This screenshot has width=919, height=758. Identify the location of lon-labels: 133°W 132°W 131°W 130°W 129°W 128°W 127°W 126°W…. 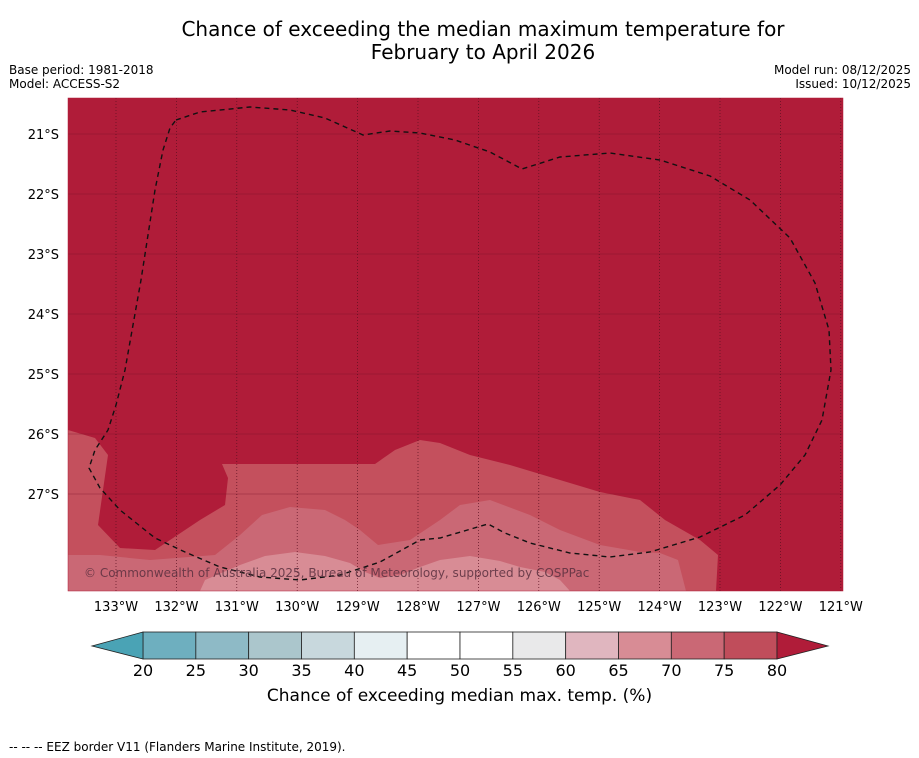
(478, 607).